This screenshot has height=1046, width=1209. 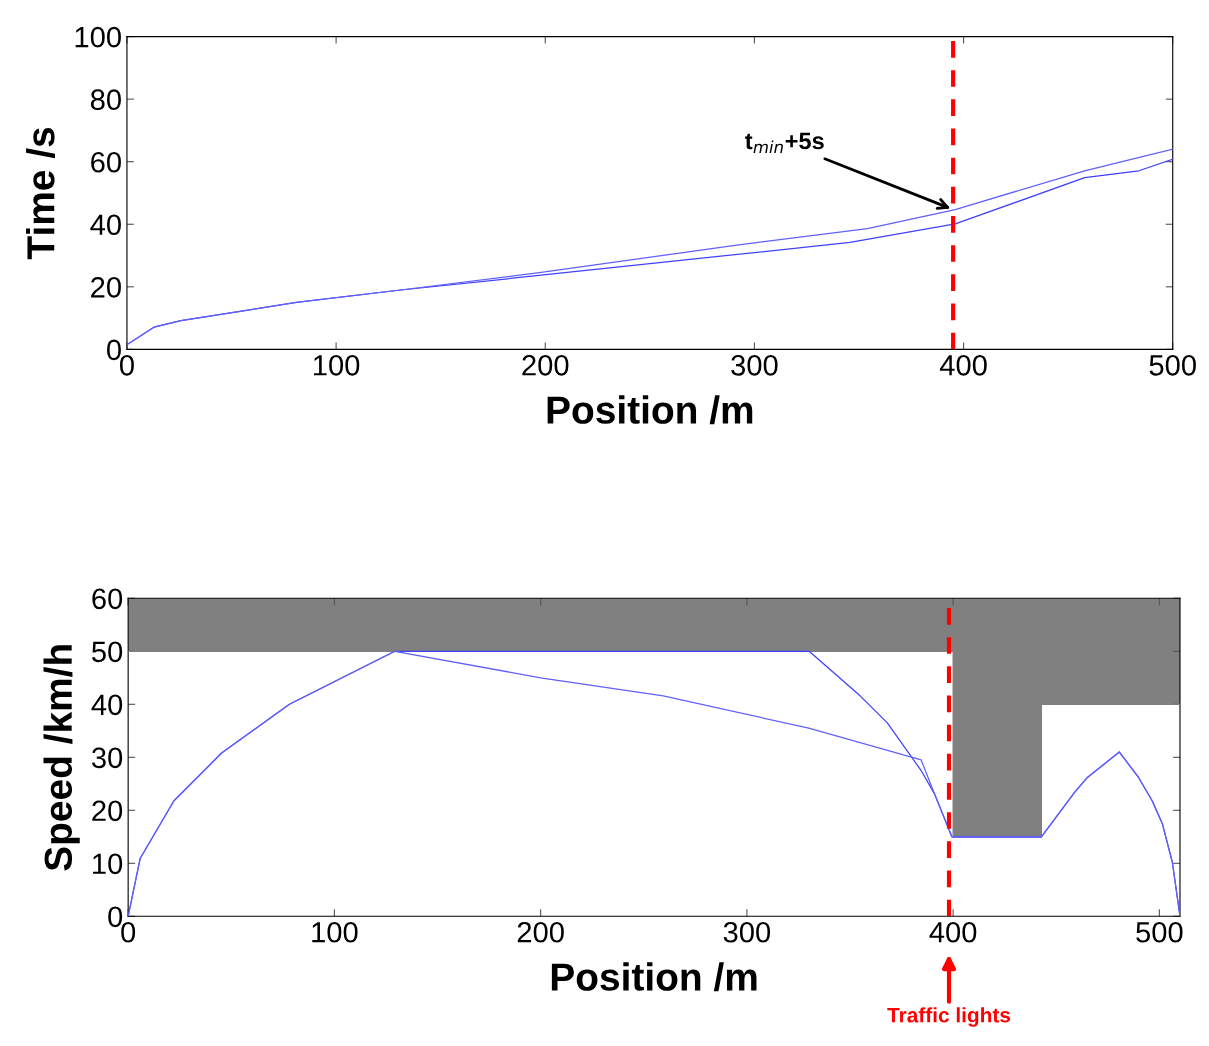 What do you see at coordinates (108, 864) in the screenshot?
I see `y-tick-label: 10` at bounding box center [108, 864].